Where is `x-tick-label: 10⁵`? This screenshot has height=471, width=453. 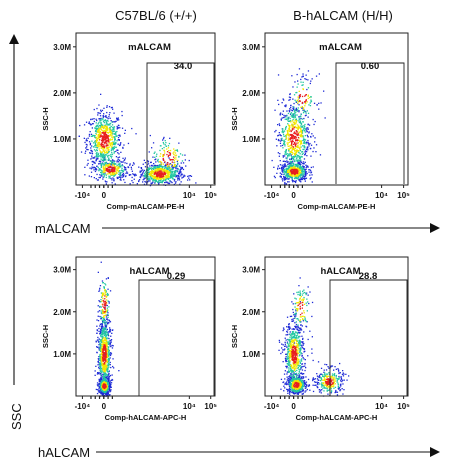 x-tick-label: 10⁵ is located at coordinates (210, 195).